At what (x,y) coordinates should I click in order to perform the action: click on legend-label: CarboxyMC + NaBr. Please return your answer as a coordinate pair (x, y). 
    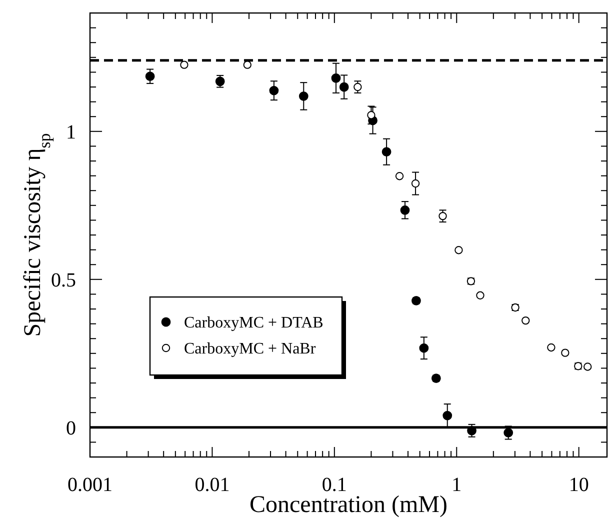
    Looking at the image, I should click on (250, 349).